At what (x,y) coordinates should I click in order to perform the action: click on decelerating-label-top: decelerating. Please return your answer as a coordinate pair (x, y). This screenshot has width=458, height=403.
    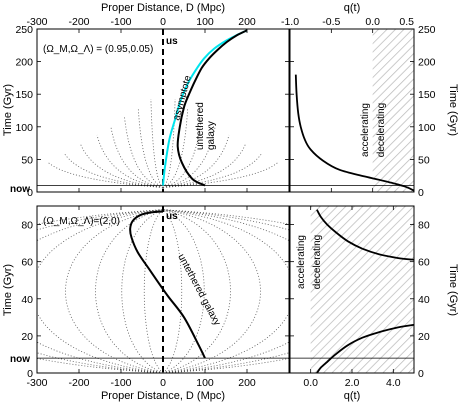
    Looking at the image, I should click on (381, 130).